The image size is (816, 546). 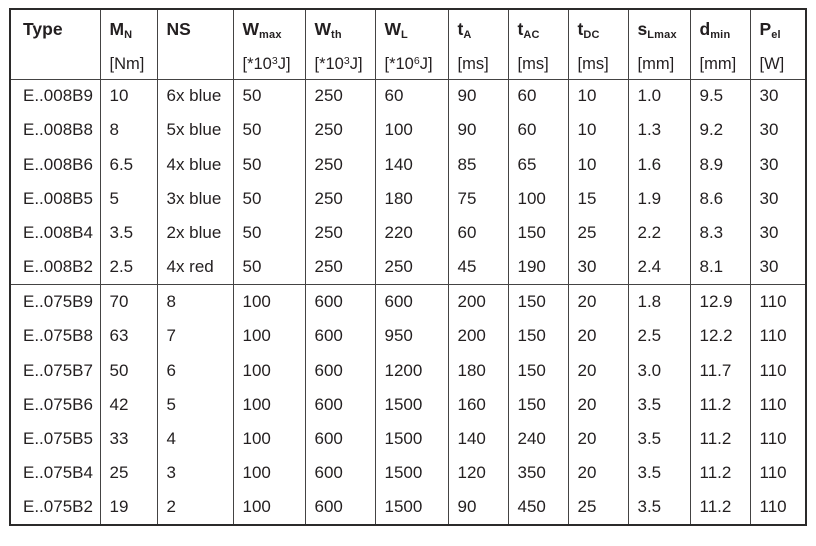 What do you see at coordinates (658, 370) in the screenshot?
I see `cell-slmax: 3.0` at bounding box center [658, 370].